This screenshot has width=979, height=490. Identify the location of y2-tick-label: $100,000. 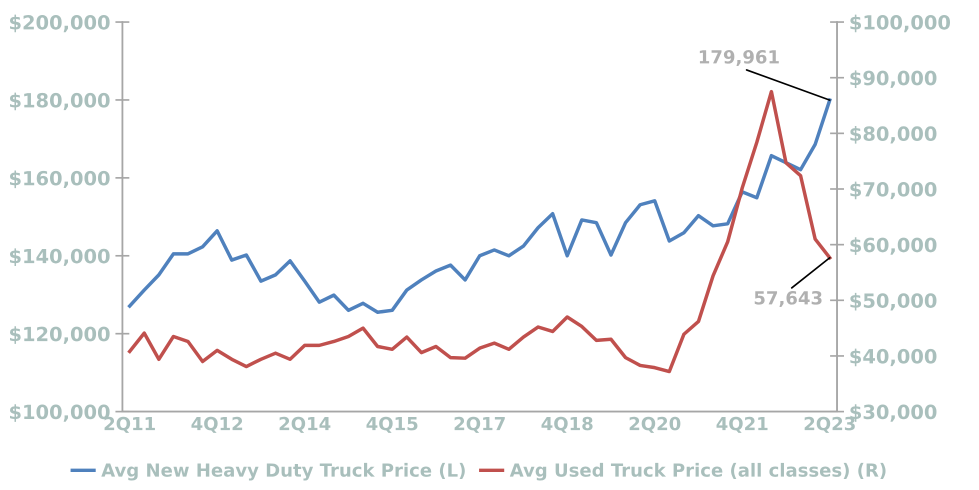
(900, 23).